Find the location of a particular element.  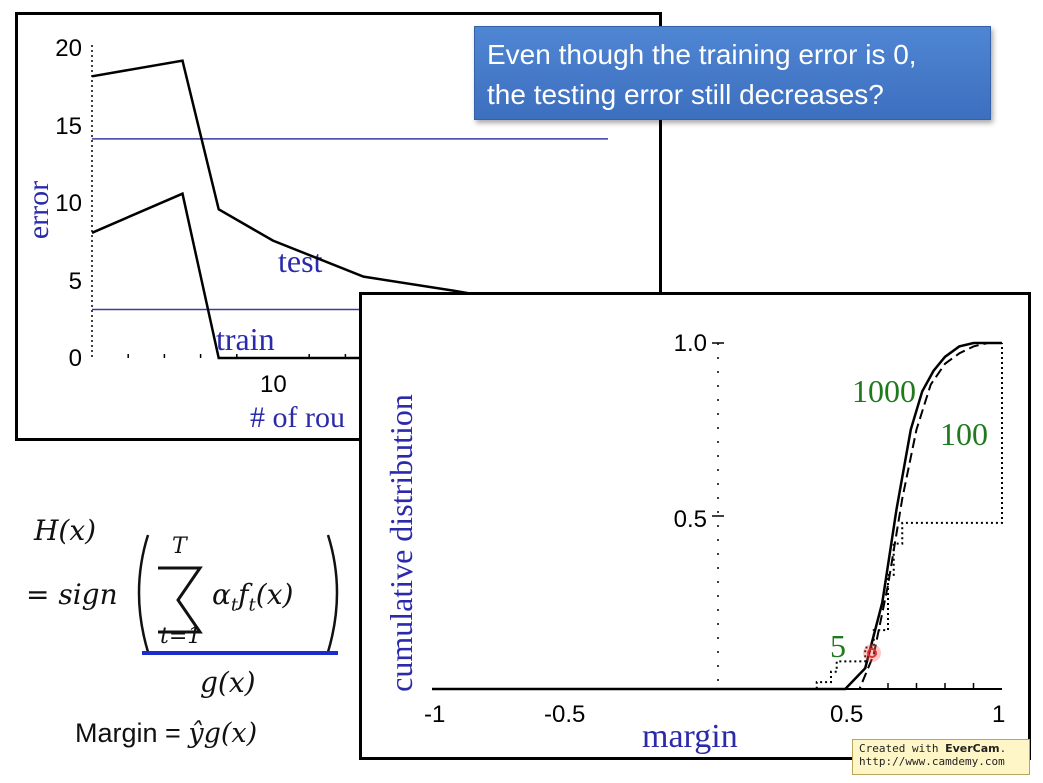

y-tick-20: 20 is located at coordinates (68, 48).